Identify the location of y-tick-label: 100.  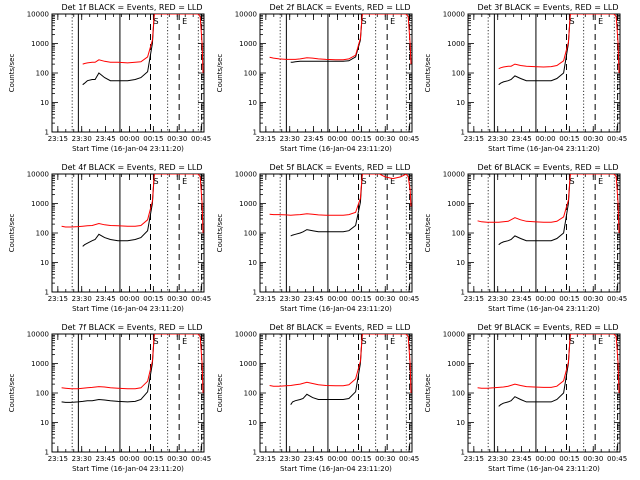
(458, 74).